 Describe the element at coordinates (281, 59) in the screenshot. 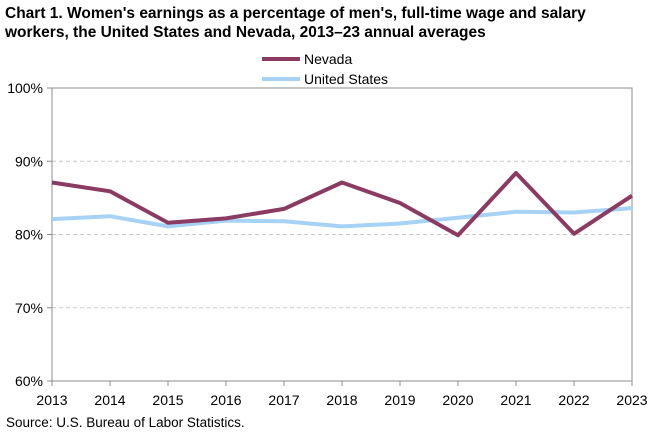

I see `legend-swatch-nevada` at that location.